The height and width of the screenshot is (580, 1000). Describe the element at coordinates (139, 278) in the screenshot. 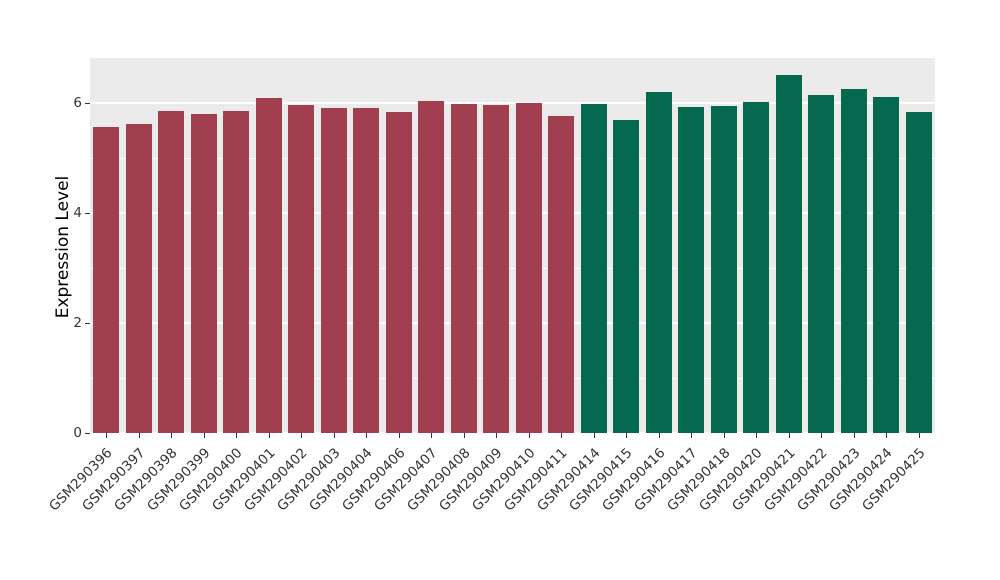

I see `bar-GSM290397` at that location.